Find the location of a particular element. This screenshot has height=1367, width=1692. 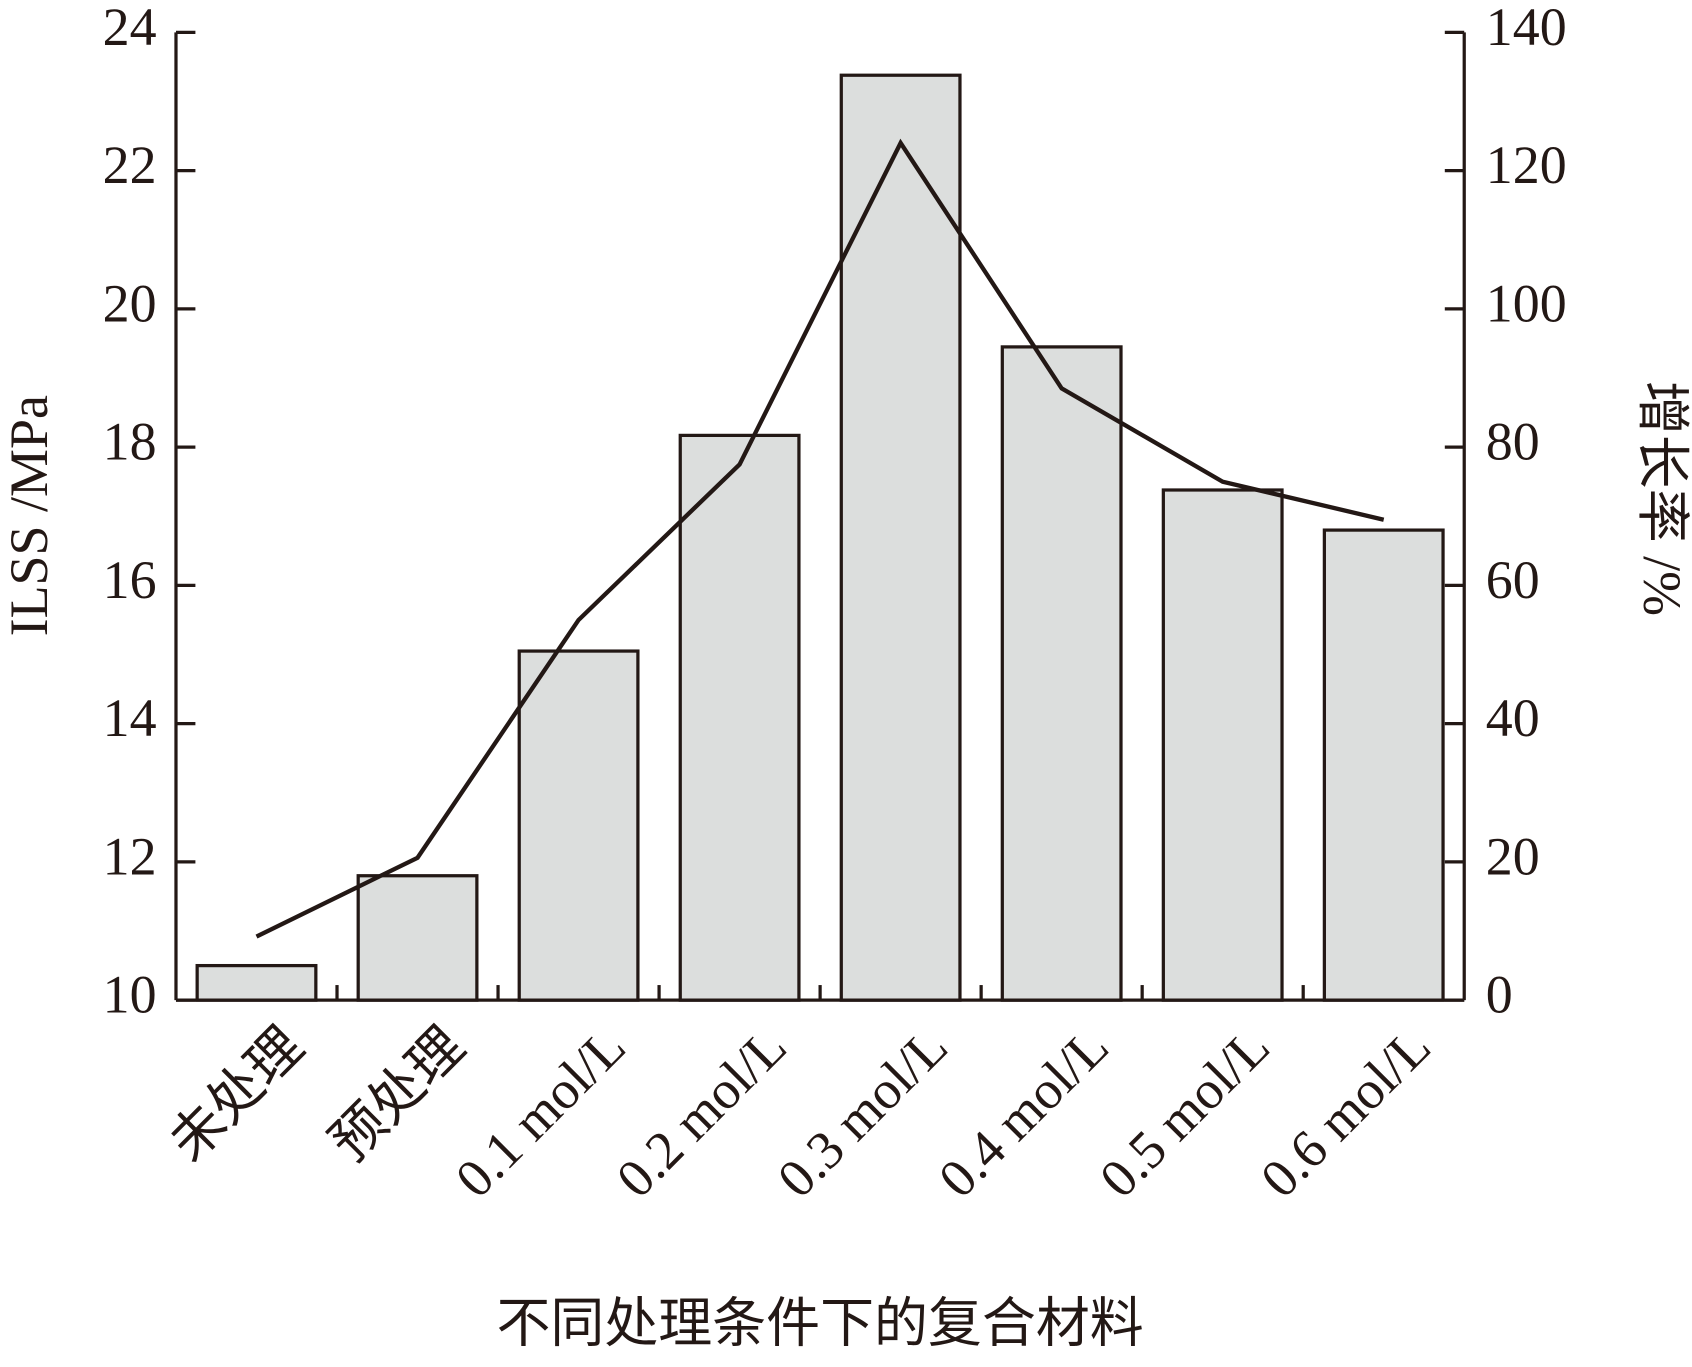

y-tick-label: 22 is located at coordinates (130, 165).